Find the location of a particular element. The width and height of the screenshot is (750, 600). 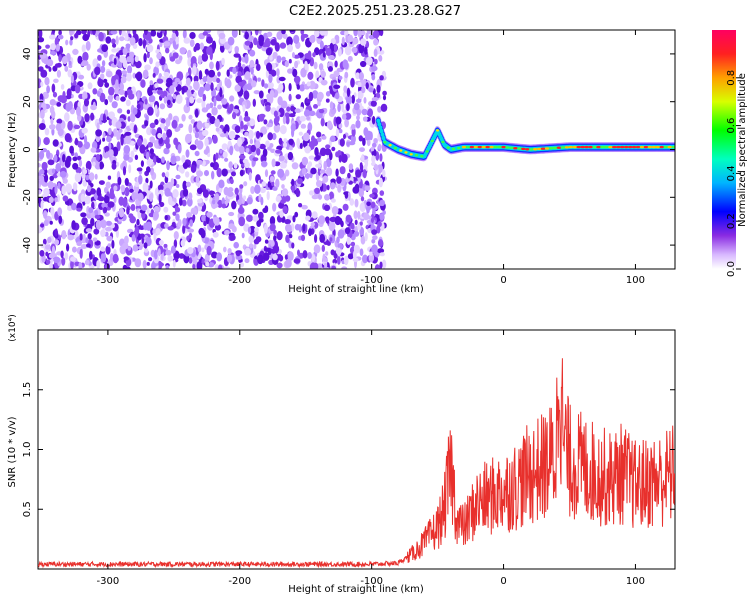

y-tick-label: 40 is located at coordinates (27, 54).